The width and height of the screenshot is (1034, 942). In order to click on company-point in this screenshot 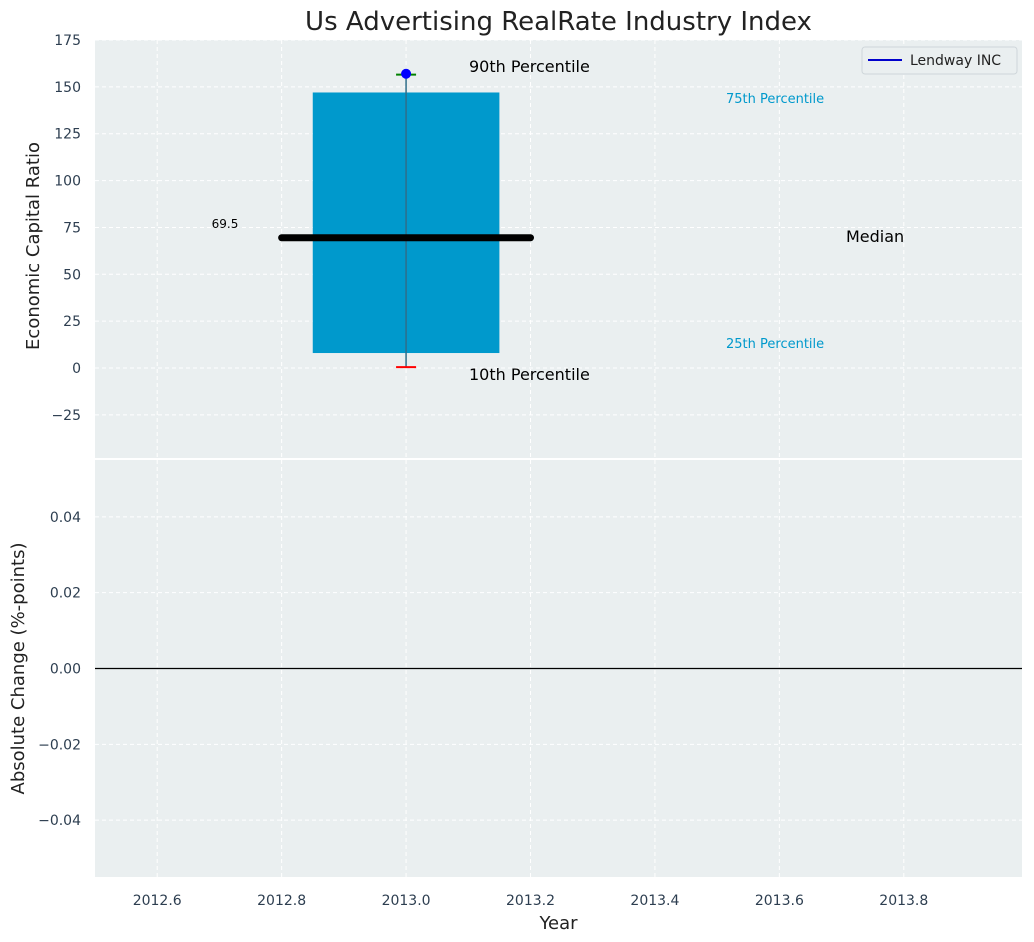, I will do `click(406, 73)`.